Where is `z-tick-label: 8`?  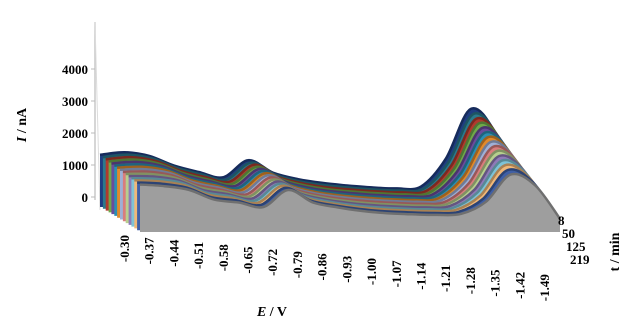
z-tick-label: 8 is located at coordinates (561, 220).